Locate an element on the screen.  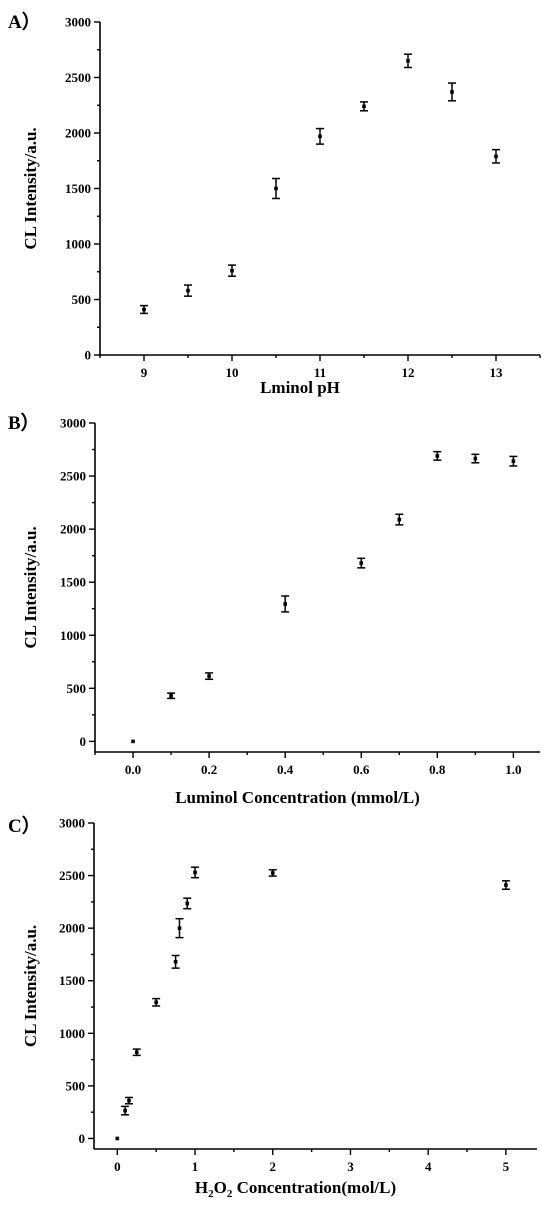
x-tick-label: 5 is located at coordinates (506, 1166).